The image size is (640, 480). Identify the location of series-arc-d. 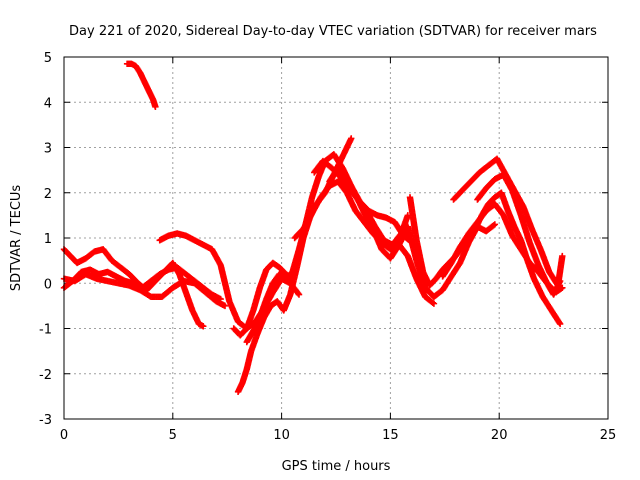
(229, 281).